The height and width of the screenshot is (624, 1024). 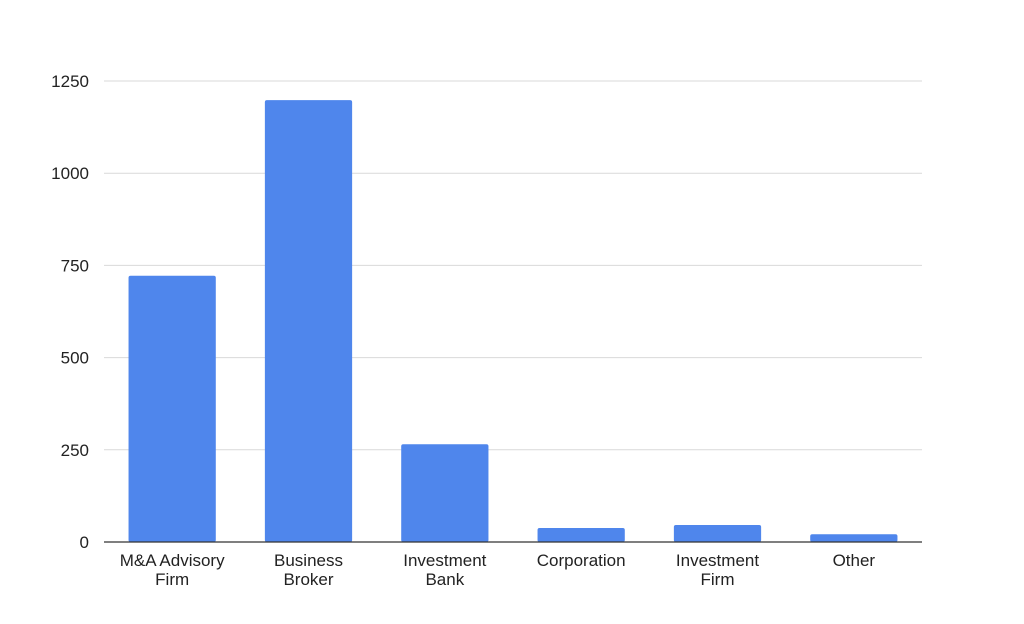 I want to click on x-category-label-line: Business, so click(x=308, y=560).